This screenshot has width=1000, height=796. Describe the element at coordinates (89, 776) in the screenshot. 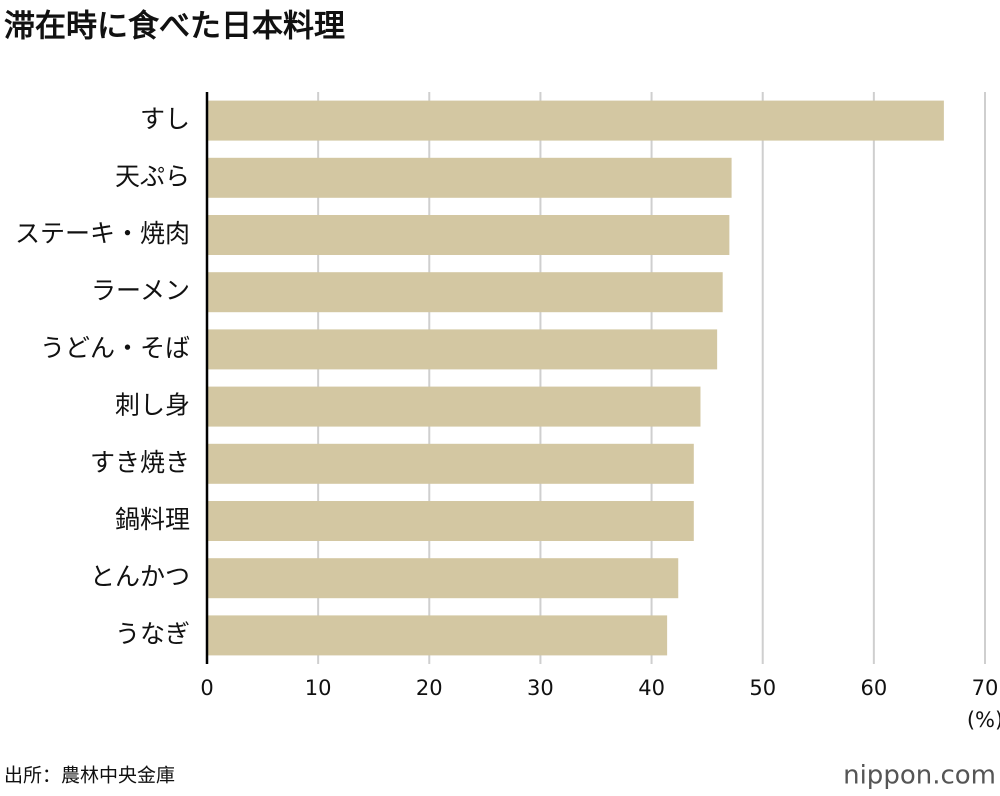

I see `source: 出所：農林中央金庫` at that location.